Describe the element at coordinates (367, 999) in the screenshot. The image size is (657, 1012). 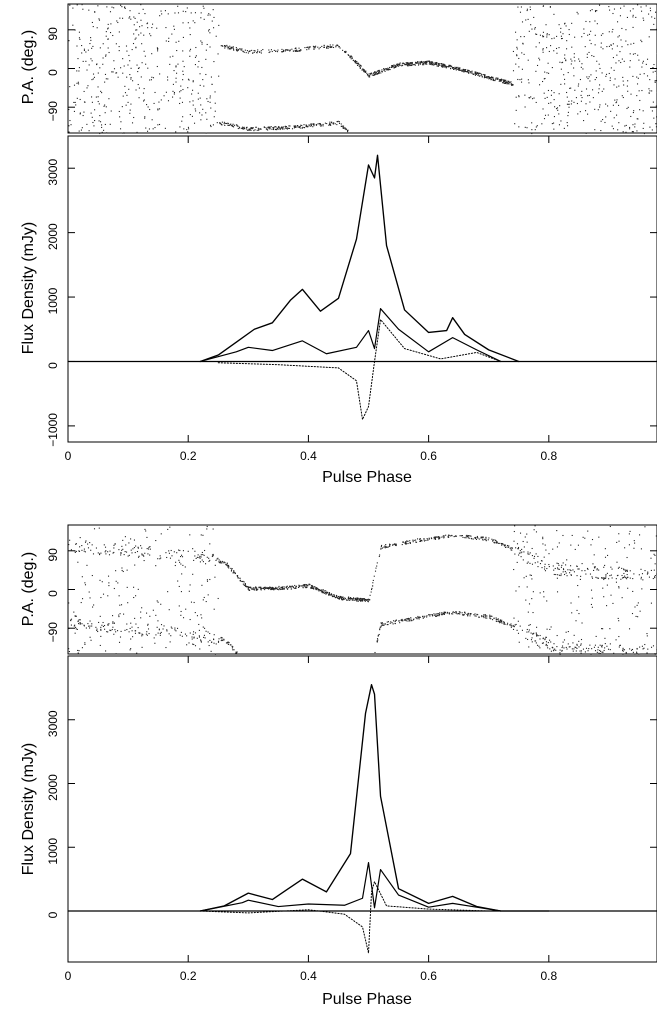
I see `flux-x-axis-label-bottom: Pulse Phase` at that location.